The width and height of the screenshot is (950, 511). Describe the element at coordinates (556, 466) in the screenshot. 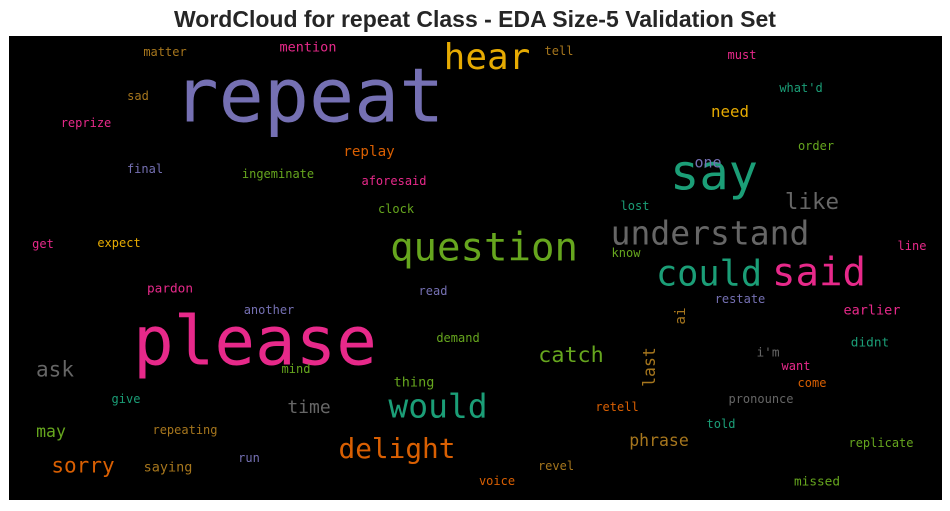

I see `word-revel: revel` at that location.